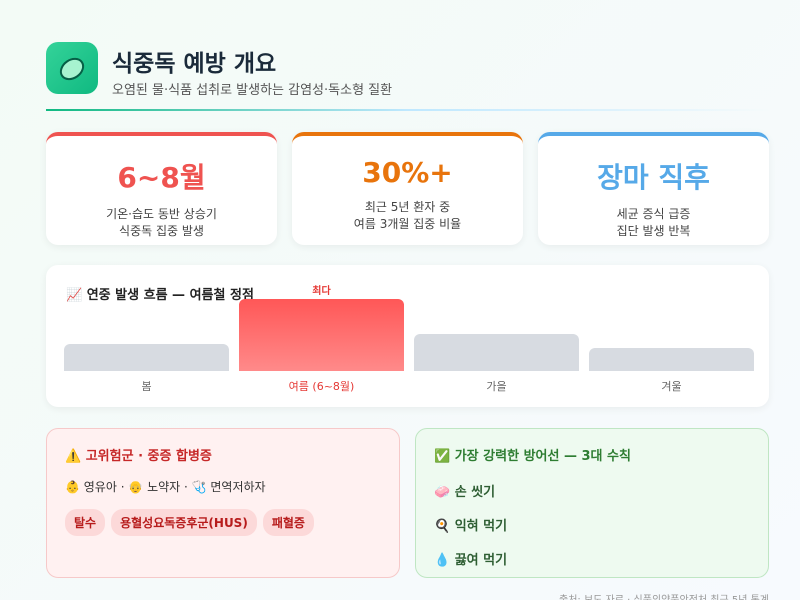  I want to click on stat-line: 세균 증식 급증, so click(653, 214).